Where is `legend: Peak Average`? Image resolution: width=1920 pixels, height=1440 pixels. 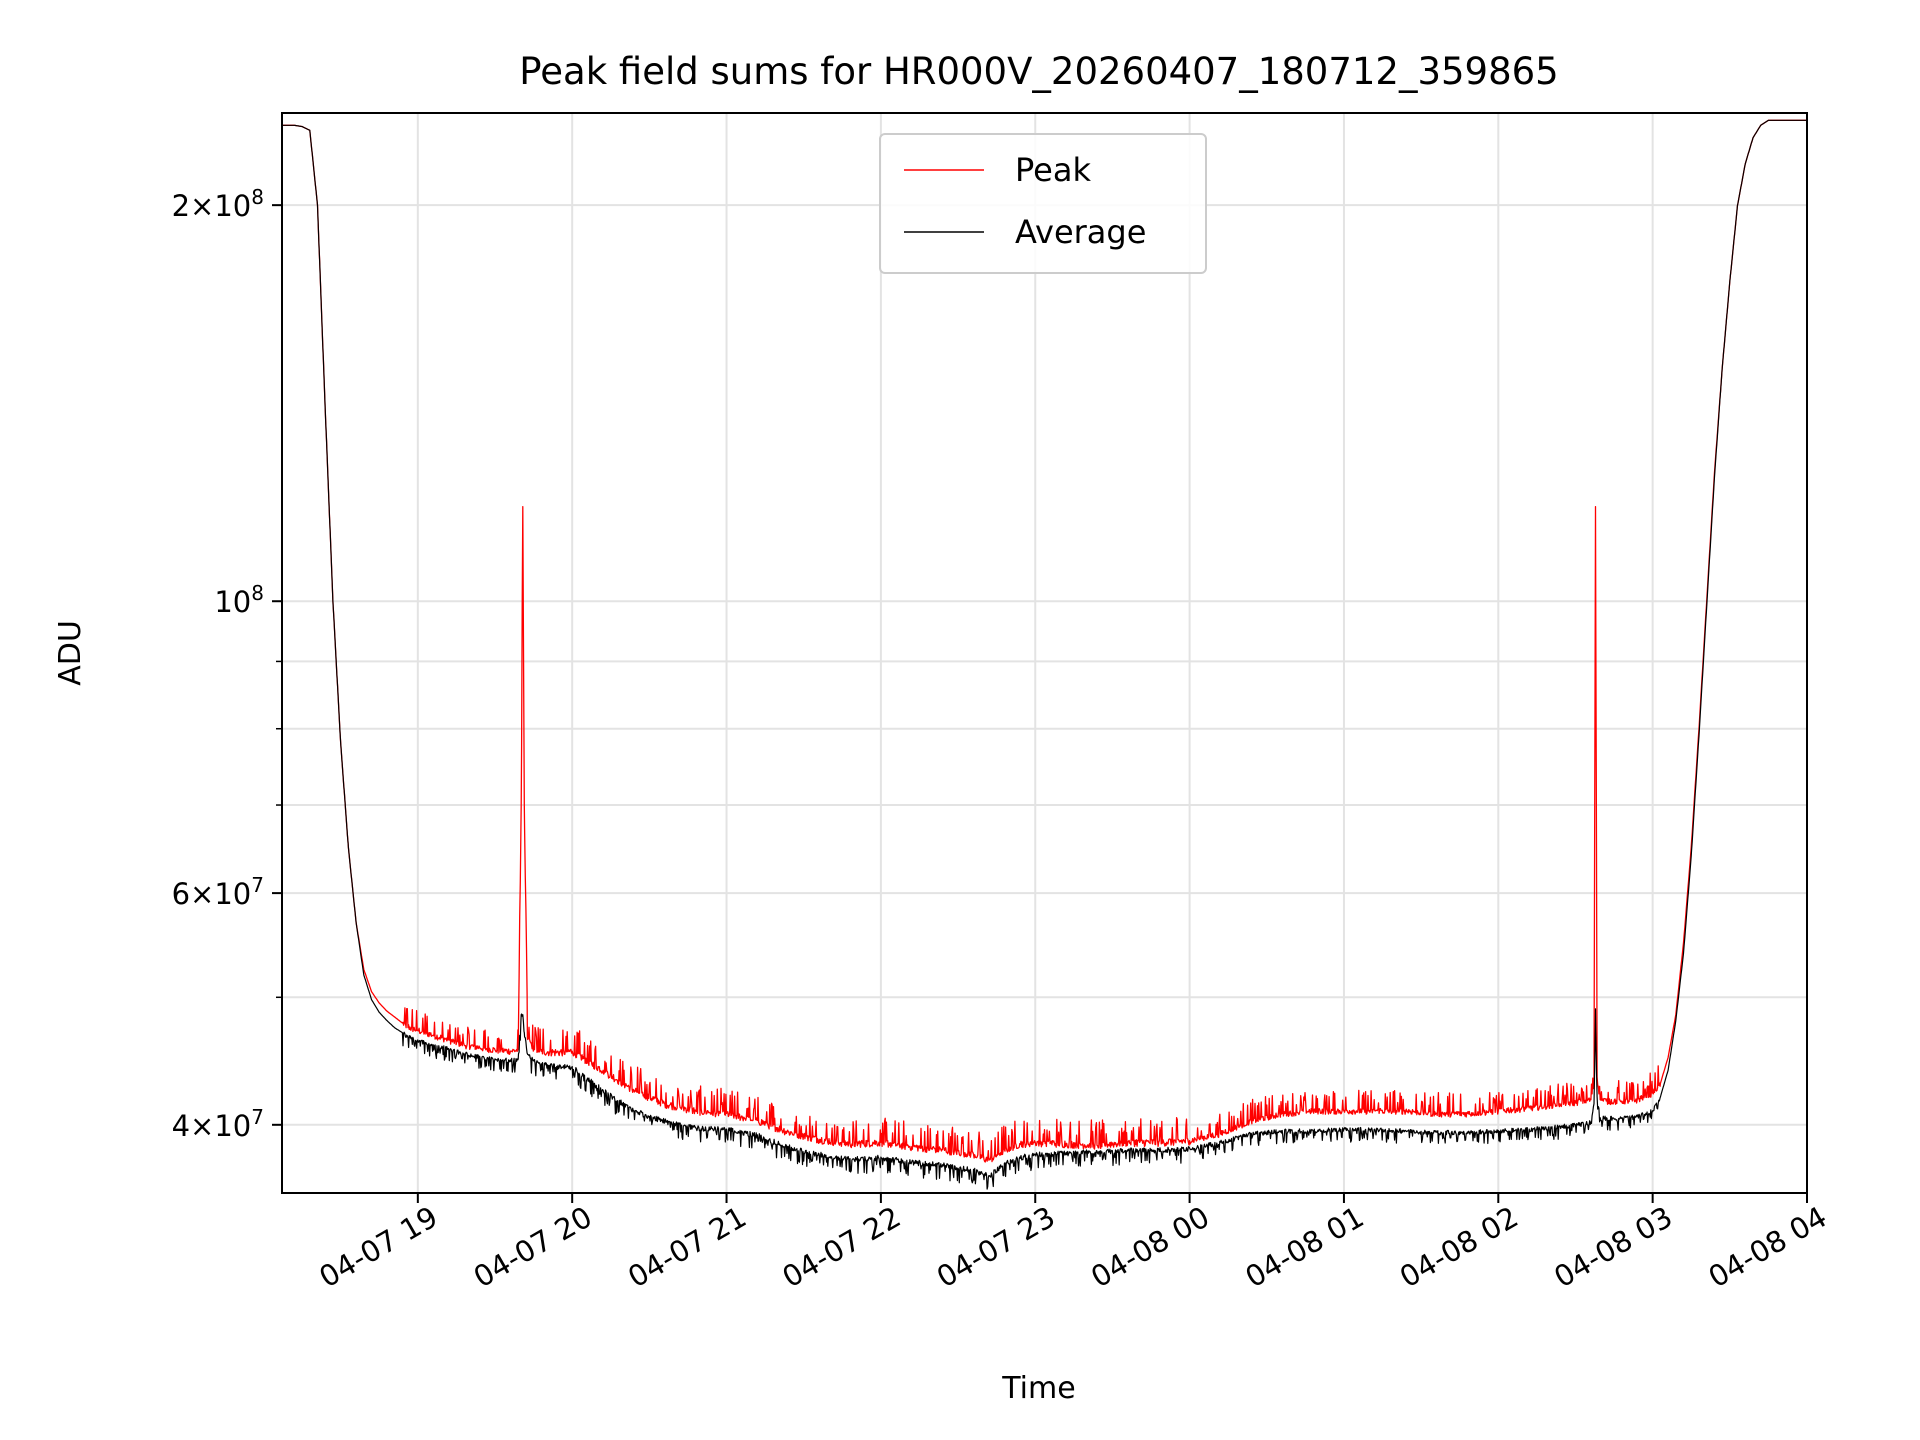
legend: Peak Average is located at coordinates (1043, 203).